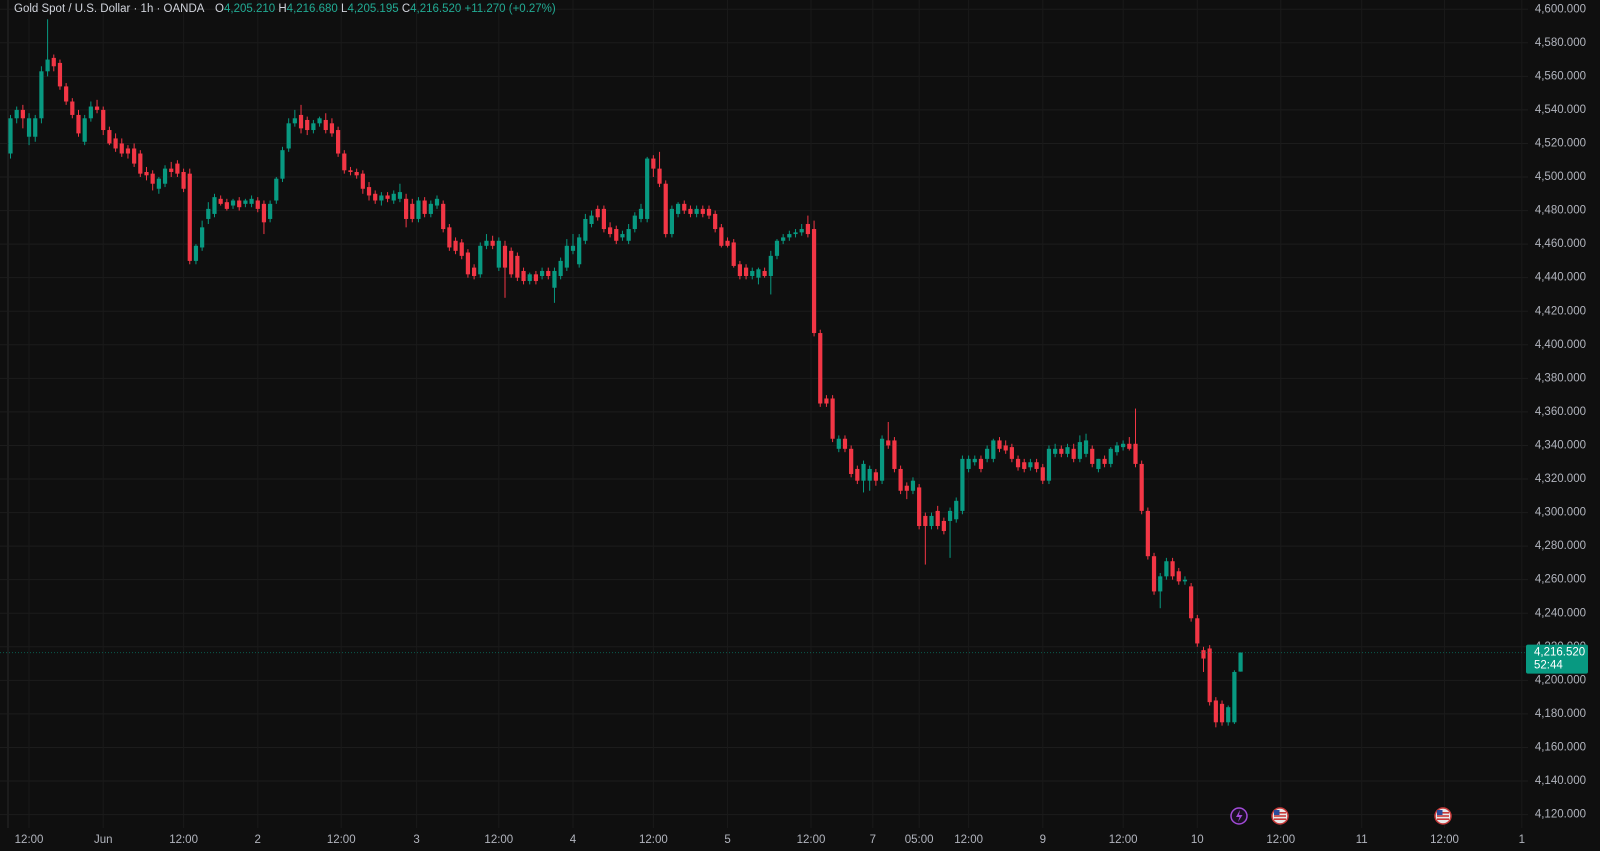 This screenshot has width=1600, height=851. I want to click on legend-change: +11.270 (+0.27%), so click(510, 9).